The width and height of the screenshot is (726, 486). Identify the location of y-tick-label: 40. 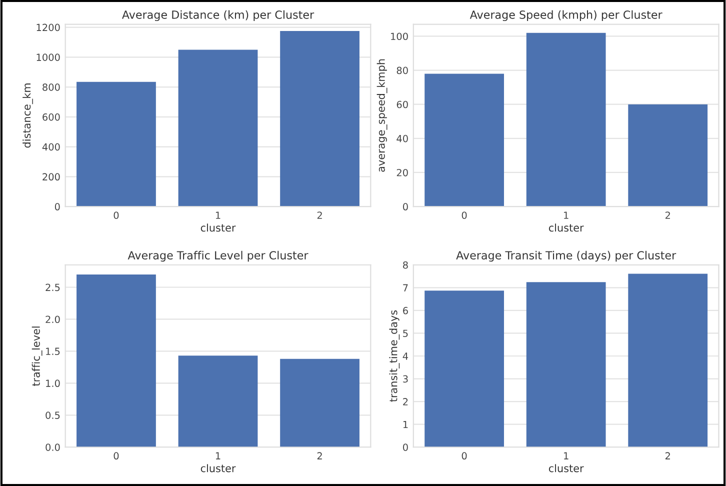
(402, 138).